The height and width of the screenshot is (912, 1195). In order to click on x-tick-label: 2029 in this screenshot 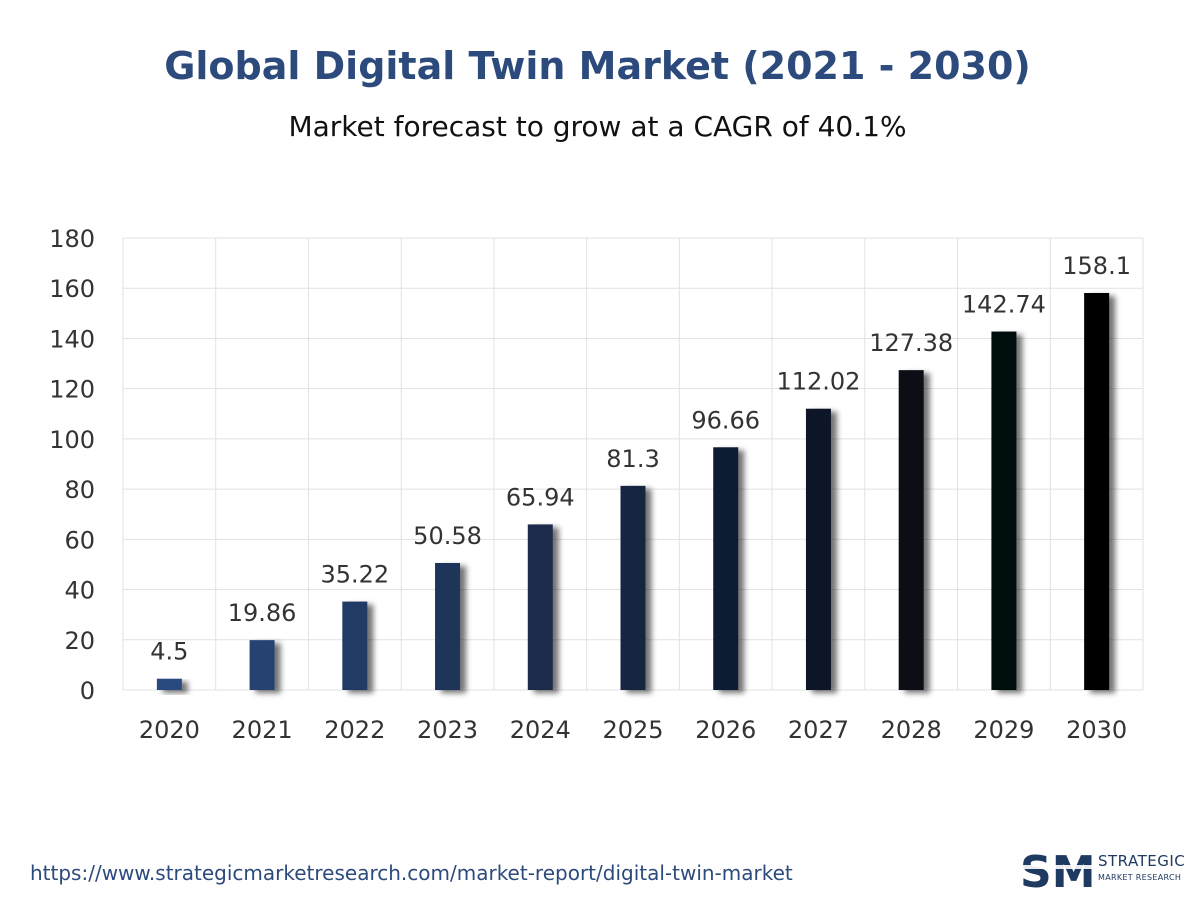, I will do `click(1003, 730)`.